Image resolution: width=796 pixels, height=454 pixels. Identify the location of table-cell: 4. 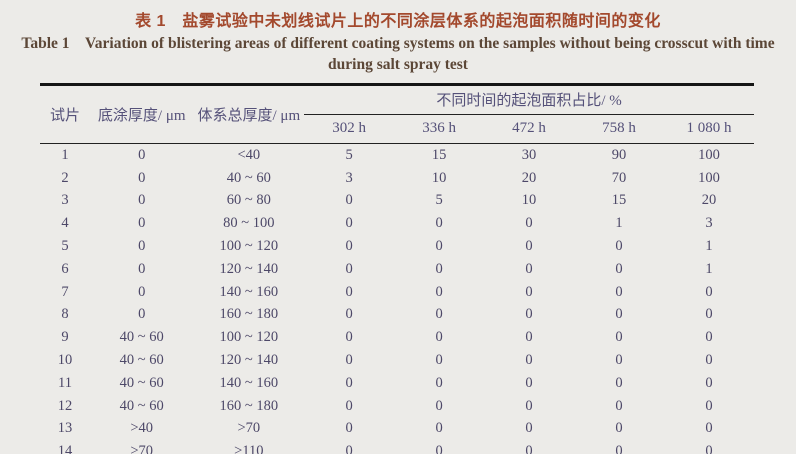
(65, 223).